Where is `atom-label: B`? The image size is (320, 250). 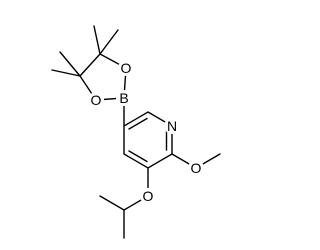 atom-label: B is located at coordinates (123, 98).